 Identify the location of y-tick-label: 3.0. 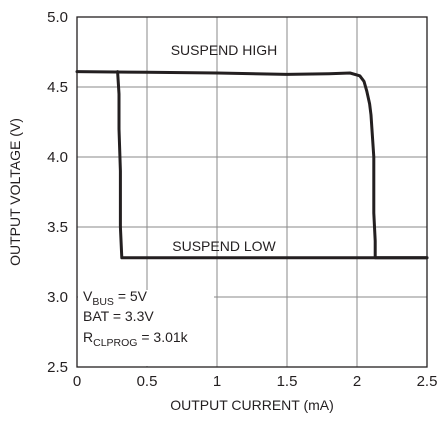
(57, 297).